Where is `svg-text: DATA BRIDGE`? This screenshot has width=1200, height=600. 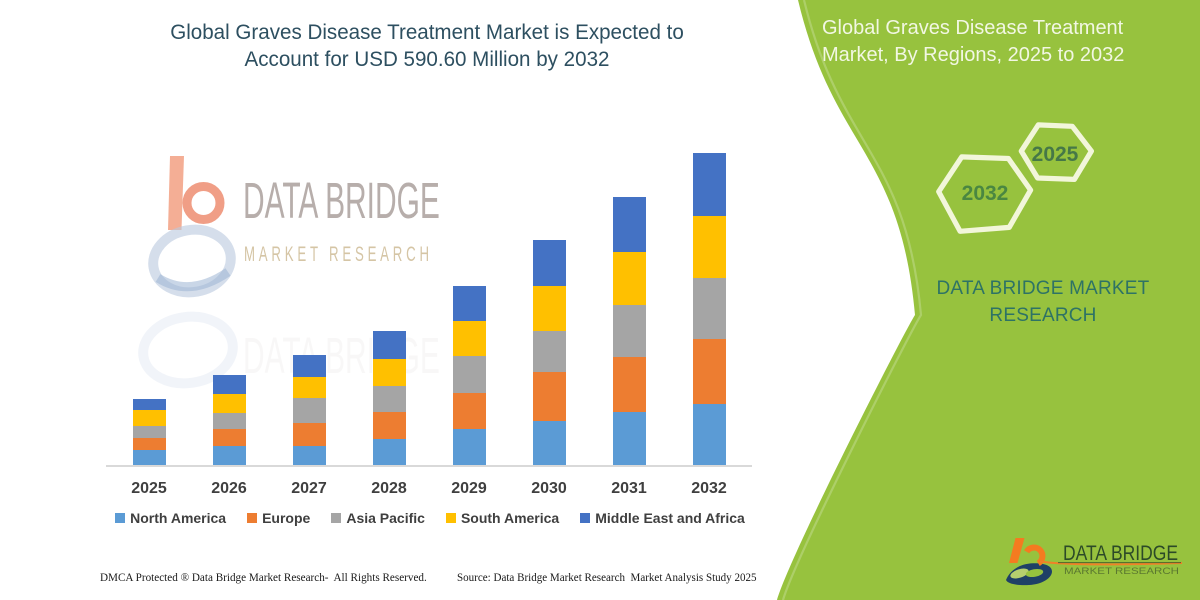
svg-text: DATA BRIDGE is located at coordinates (1120, 553).